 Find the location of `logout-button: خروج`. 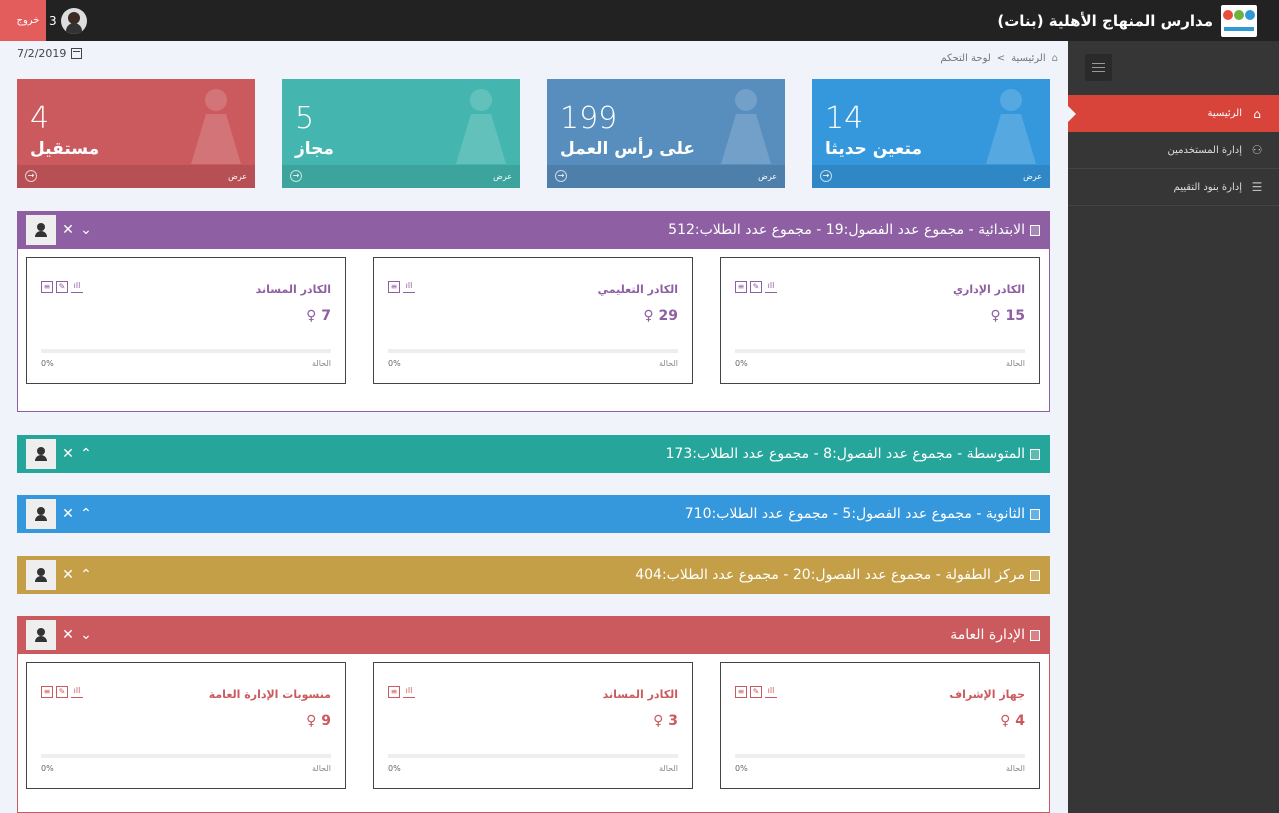

logout-button: خروج is located at coordinates (23, 20).